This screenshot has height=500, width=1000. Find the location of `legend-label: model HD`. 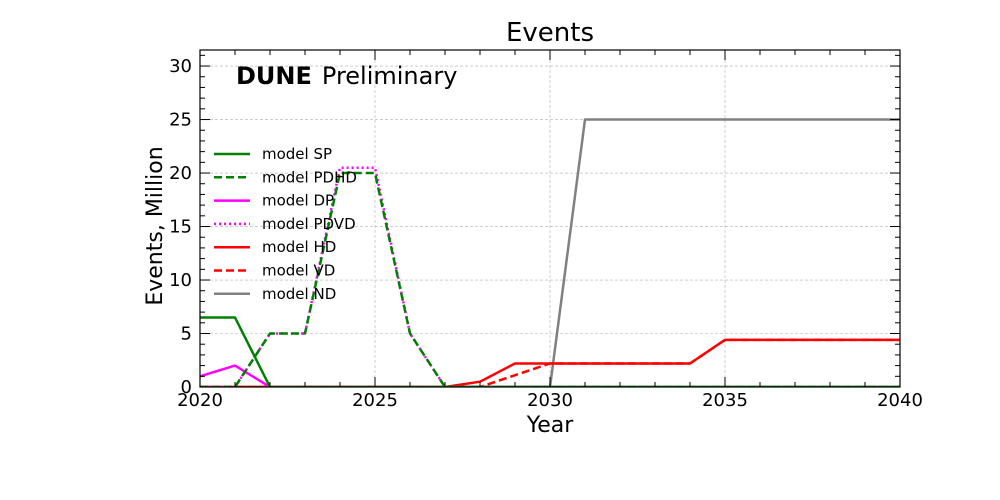

legend-label: model HD is located at coordinates (299, 247).